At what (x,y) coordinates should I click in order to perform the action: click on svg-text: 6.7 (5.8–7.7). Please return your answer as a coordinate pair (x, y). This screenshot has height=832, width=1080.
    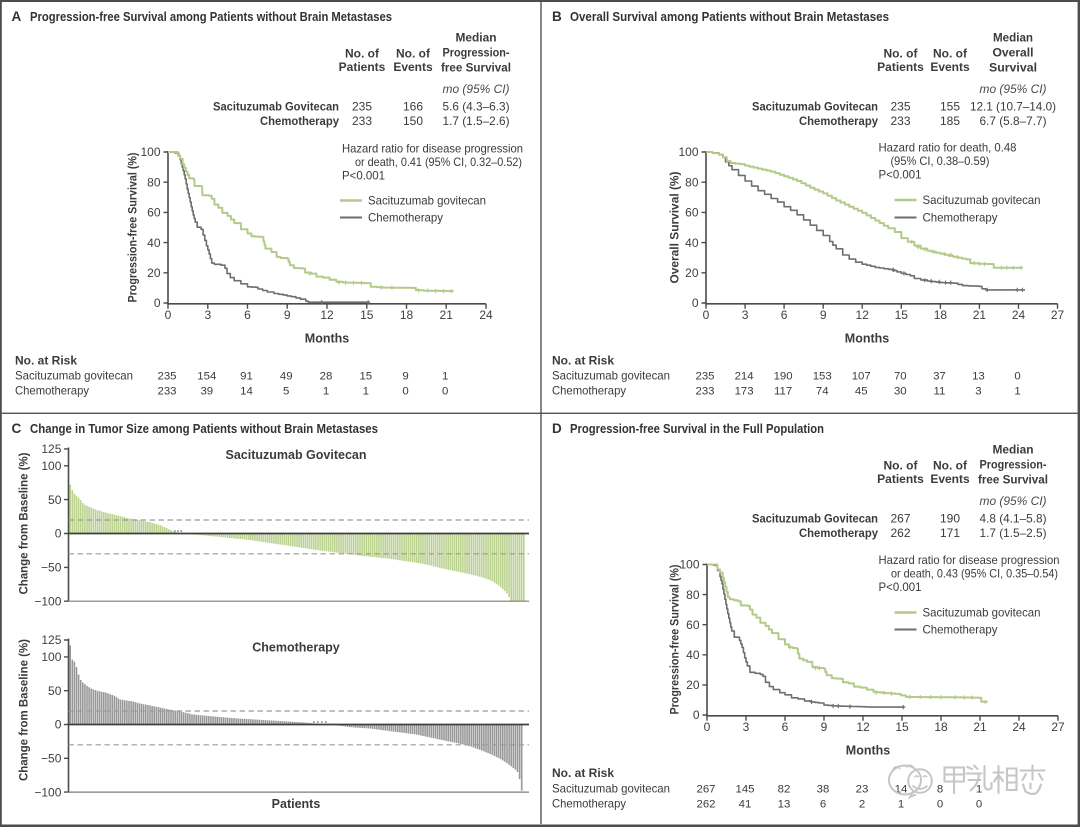
    Looking at the image, I should click on (1013, 121).